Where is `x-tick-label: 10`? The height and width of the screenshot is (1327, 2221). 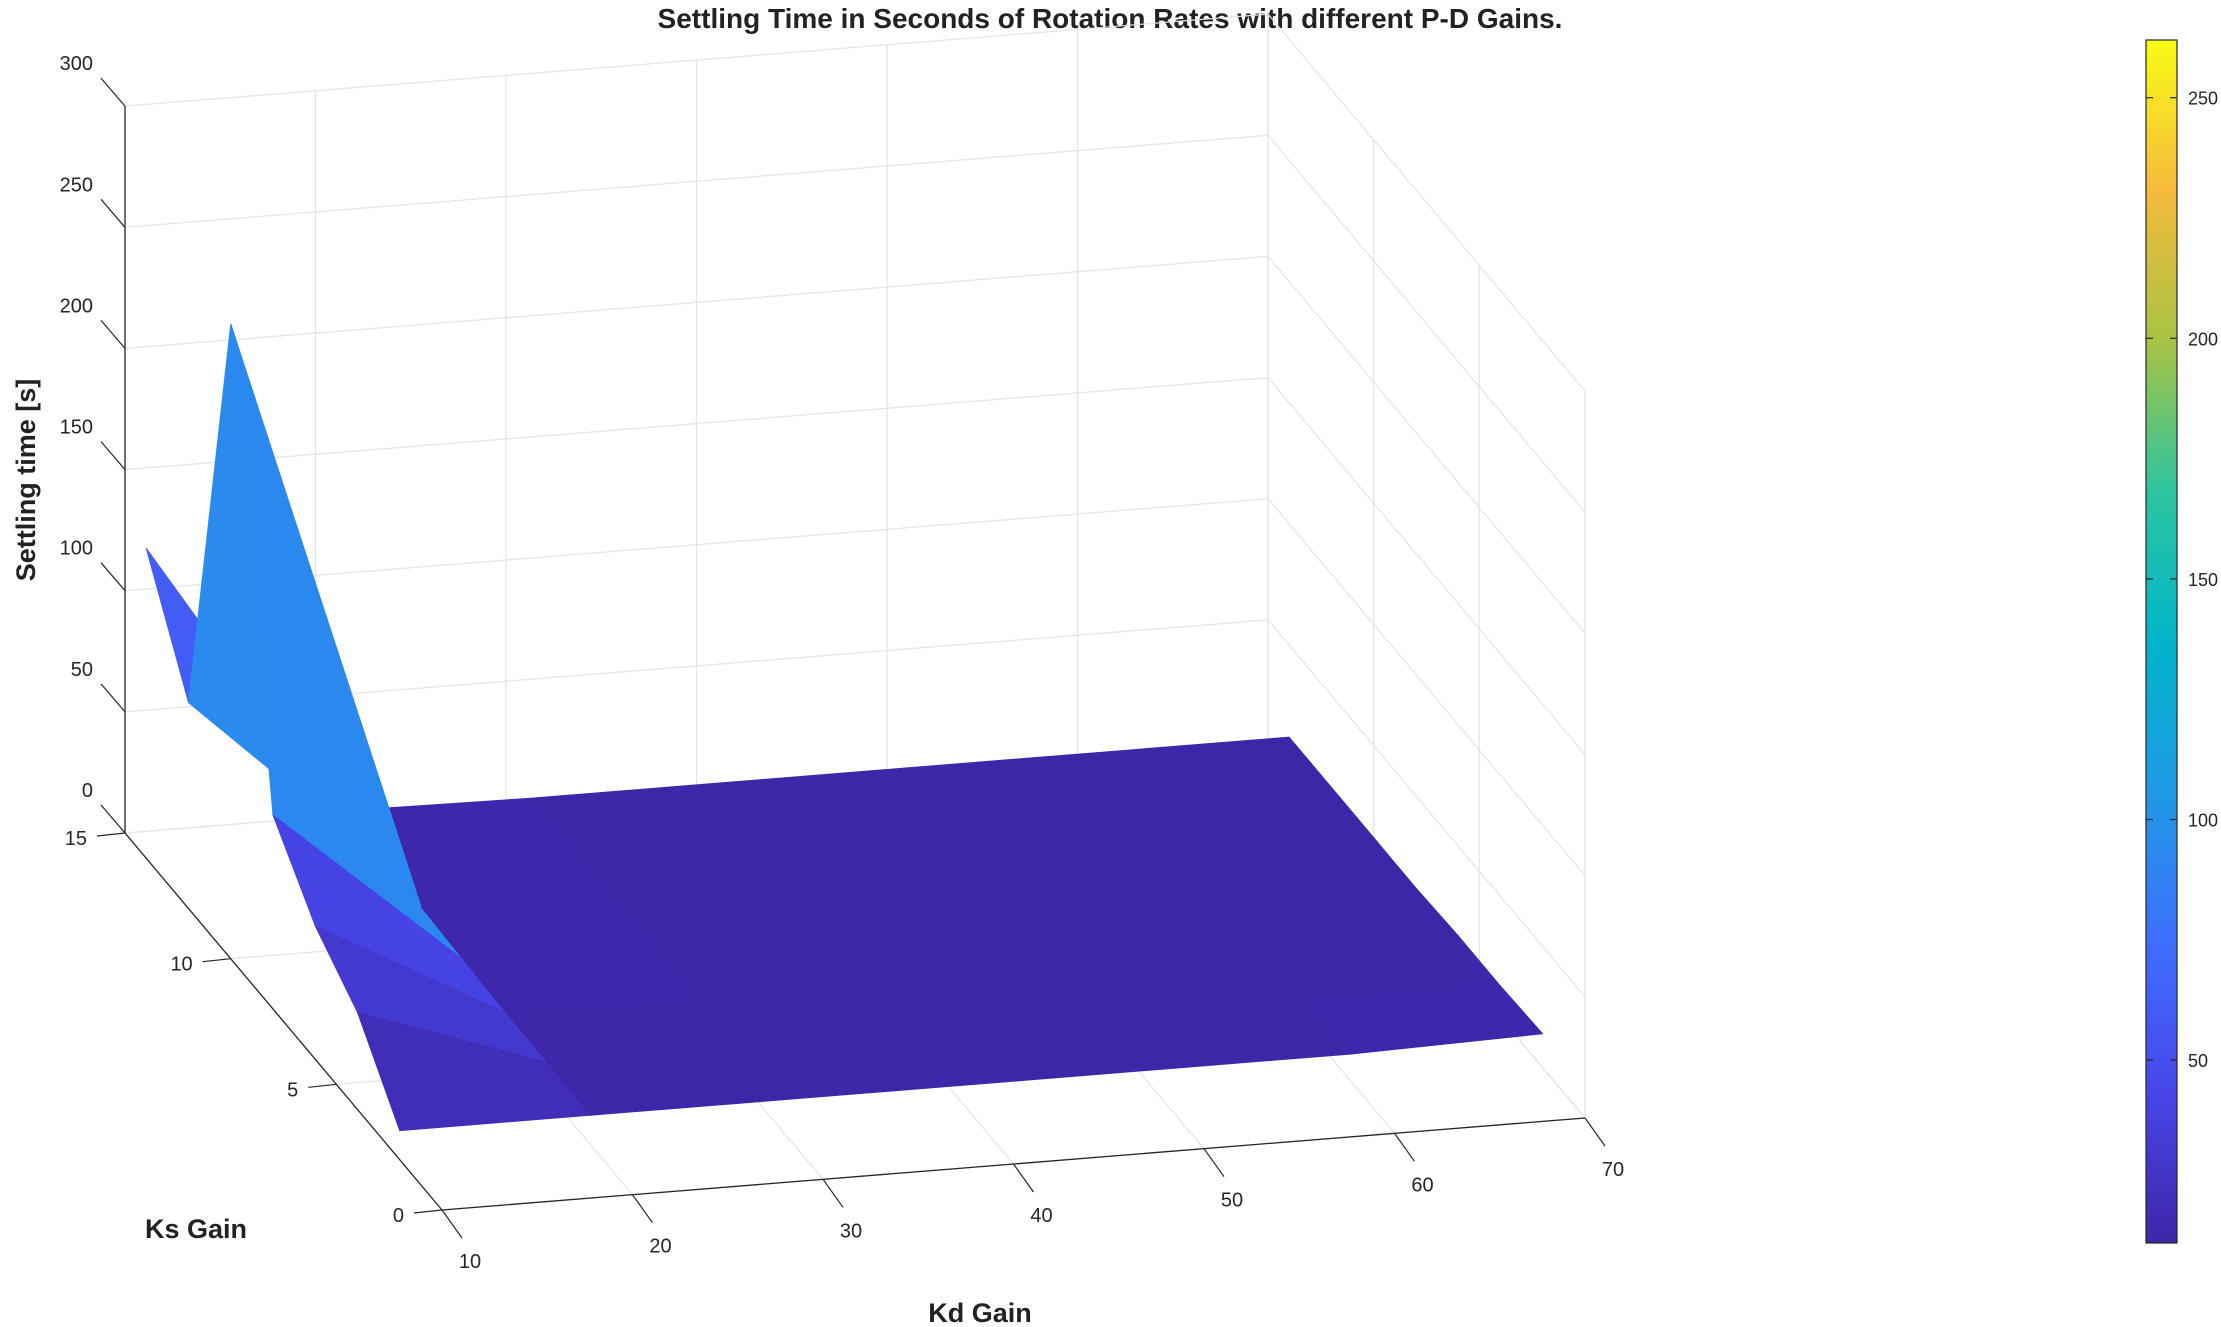 x-tick-label: 10 is located at coordinates (470, 1262).